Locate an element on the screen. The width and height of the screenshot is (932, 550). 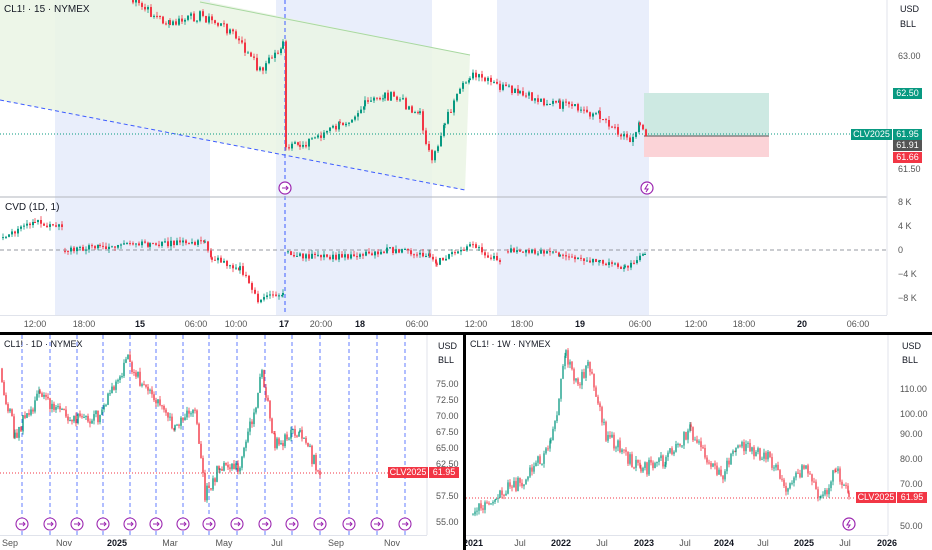
pane-divider-vertical is located at coordinates (464, 442).